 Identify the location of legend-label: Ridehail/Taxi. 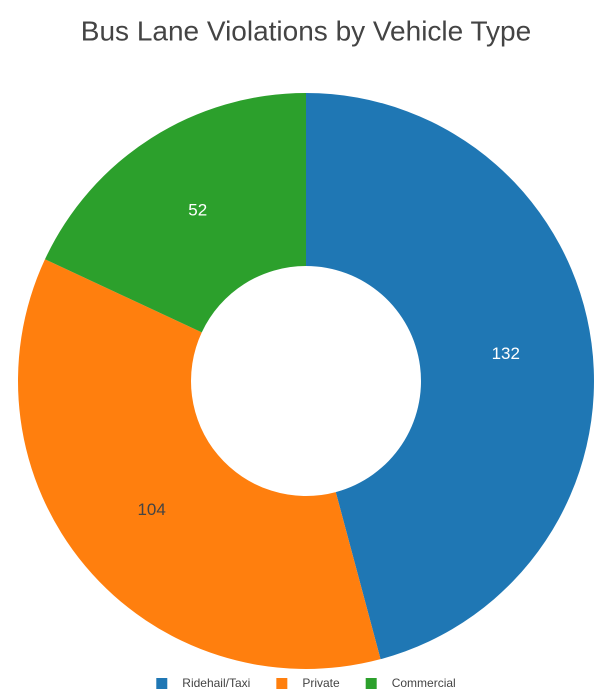
(216, 683).